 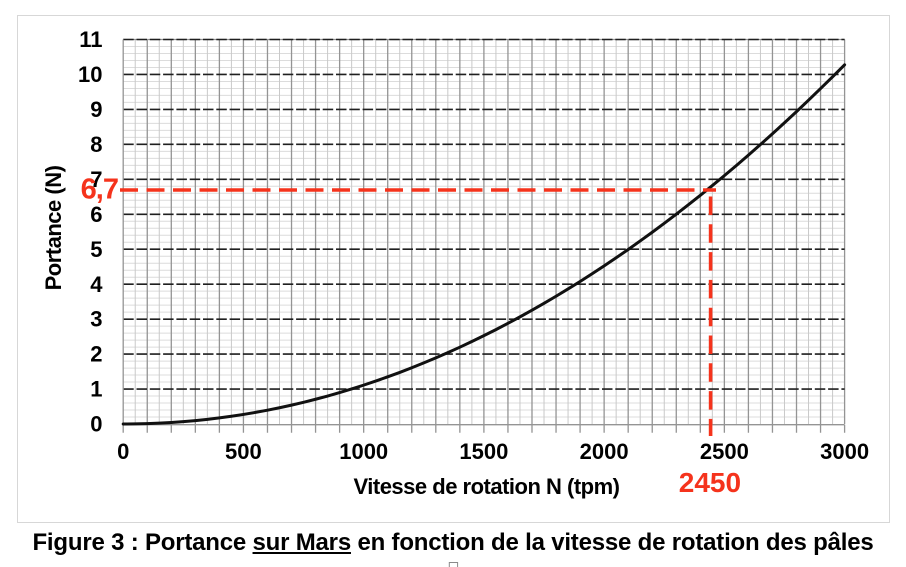 I want to click on svg-text: 3000, so click(x=844, y=451).